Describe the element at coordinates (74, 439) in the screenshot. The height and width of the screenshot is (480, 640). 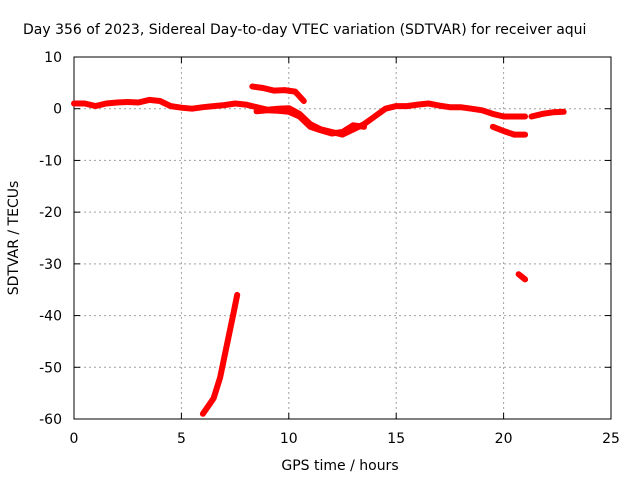
I see `x-tick-label: 0` at that location.